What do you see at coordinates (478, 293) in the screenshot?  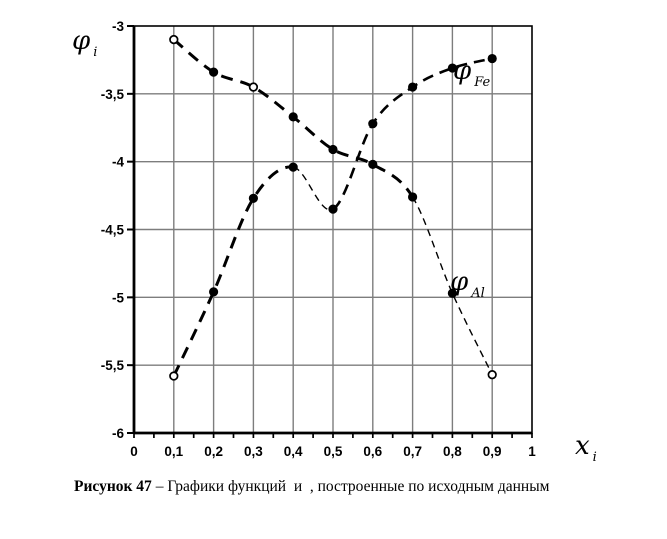 I see `series-label-al-subscript: Al` at bounding box center [478, 293].